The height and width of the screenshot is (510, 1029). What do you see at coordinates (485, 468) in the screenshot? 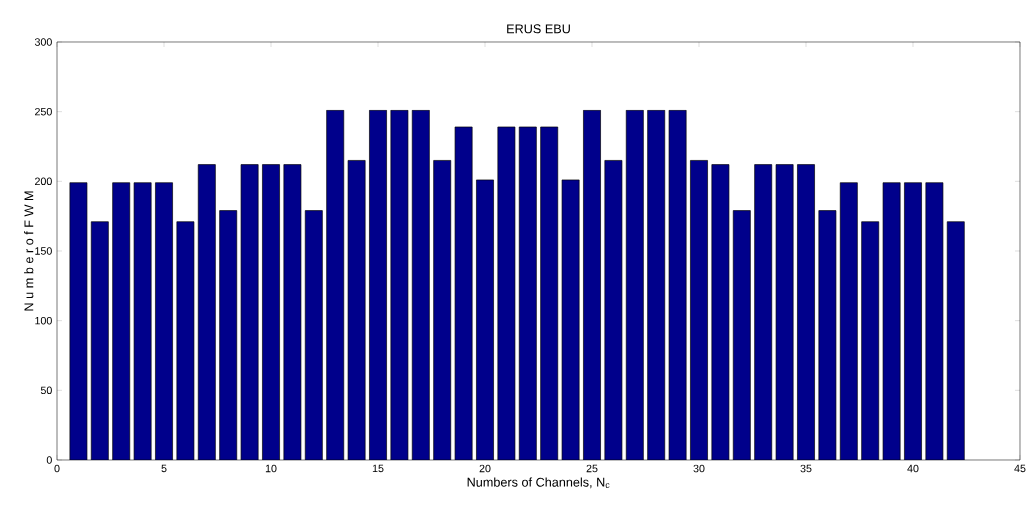
I see `x-tick-label: 20` at bounding box center [485, 468].